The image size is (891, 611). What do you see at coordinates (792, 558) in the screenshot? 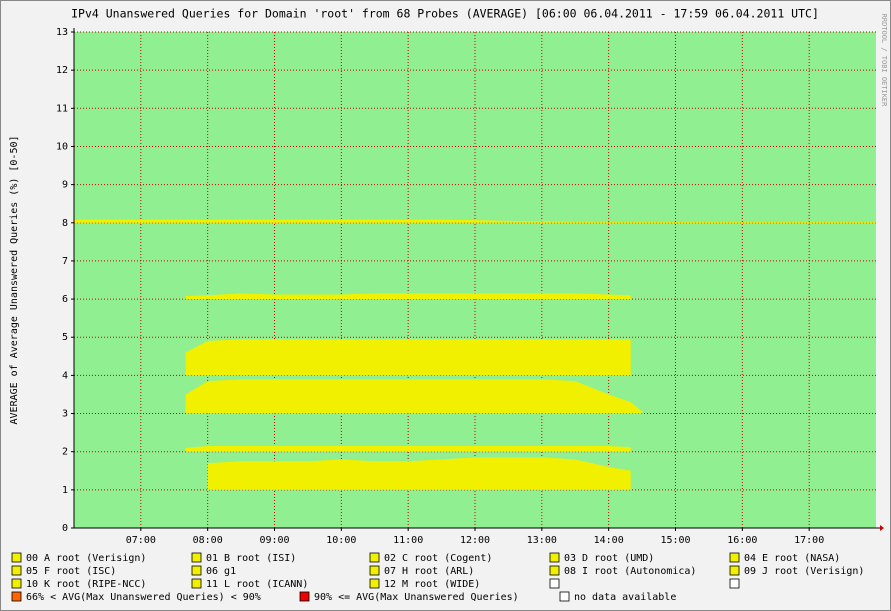
I see `legend-label: 04 E root (NASA)` at bounding box center [792, 558].